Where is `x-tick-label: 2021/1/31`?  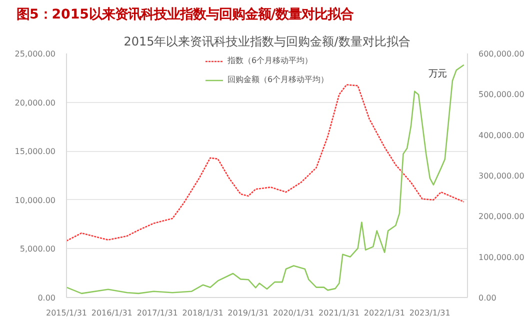
x-tick-label: 2021/1/31 is located at coordinates (339, 313).